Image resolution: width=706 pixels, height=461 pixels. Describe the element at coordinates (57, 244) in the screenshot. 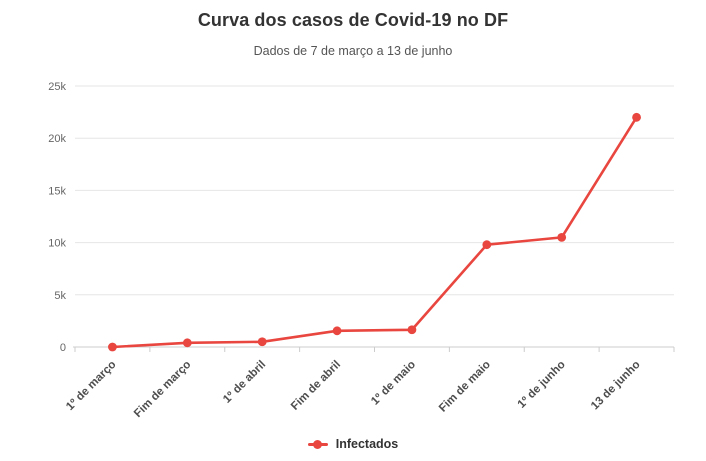

I see `y-axis-tick-label: 10k` at that location.